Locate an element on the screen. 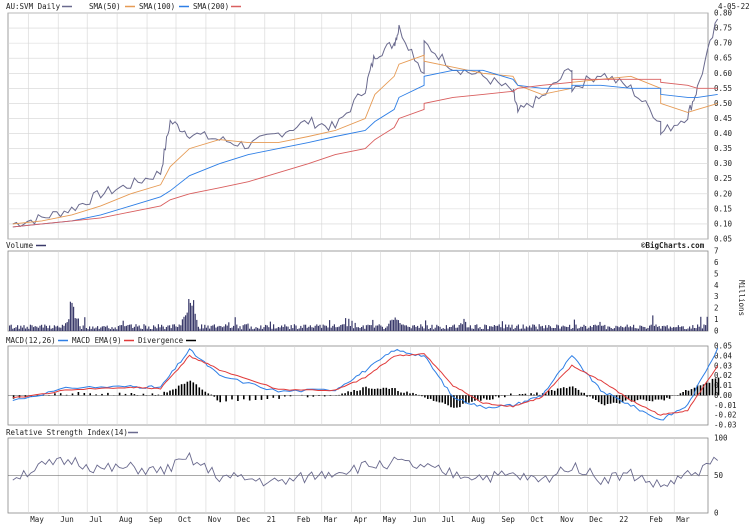 This screenshot has height=526, width=754. y-tick-label: -0.02 is located at coordinates (725, 415).